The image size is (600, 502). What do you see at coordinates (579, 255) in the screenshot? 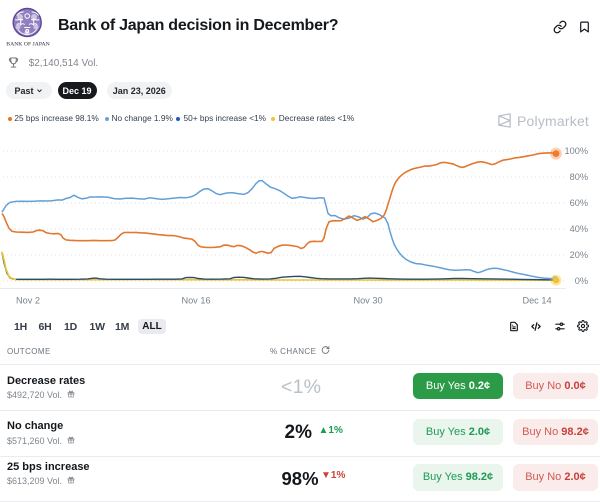
I see `svg-text: 20%` at bounding box center [579, 255].